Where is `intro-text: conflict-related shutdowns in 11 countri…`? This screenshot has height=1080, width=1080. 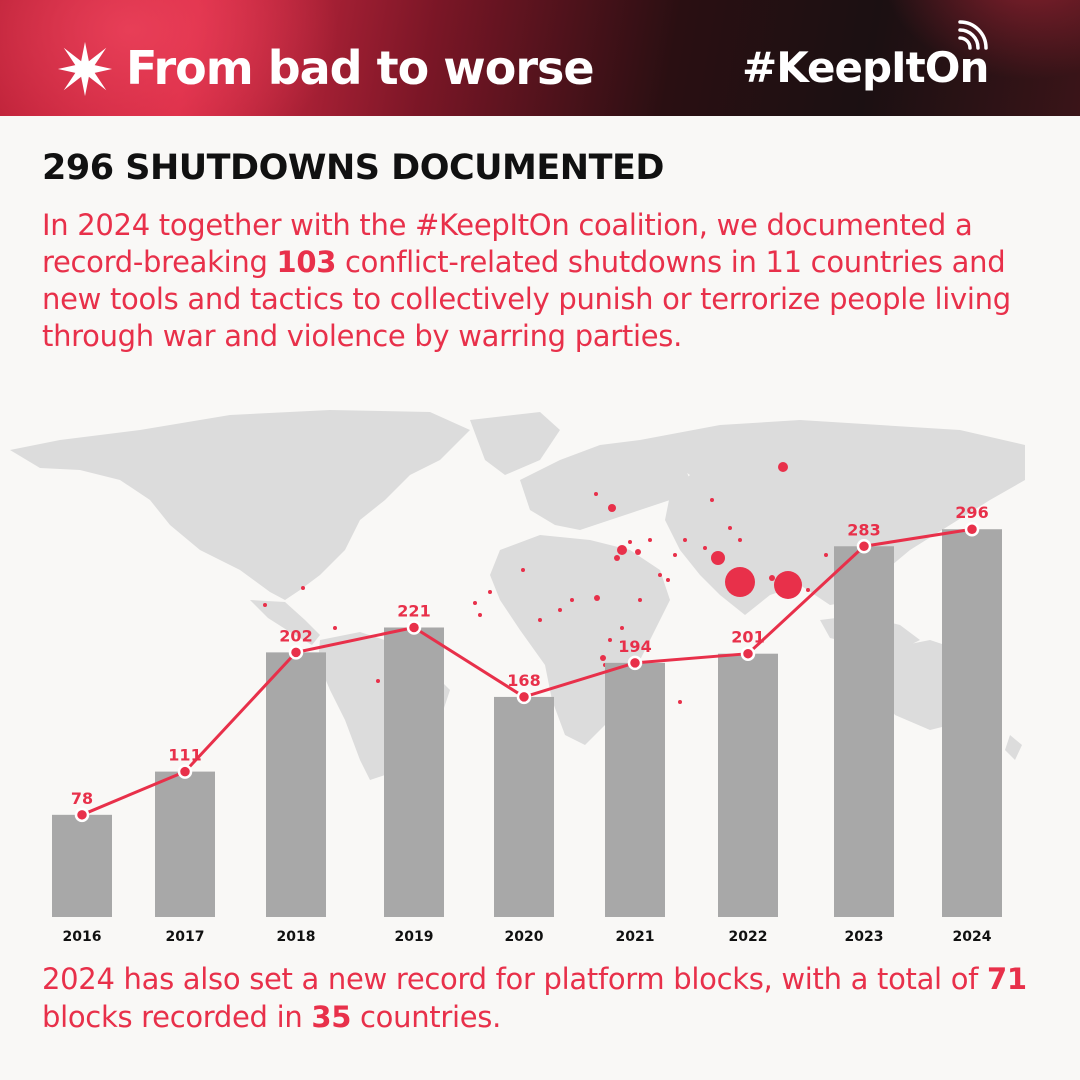
intro-text: conflict-related shutdowns in 11 countri… is located at coordinates (526, 299).